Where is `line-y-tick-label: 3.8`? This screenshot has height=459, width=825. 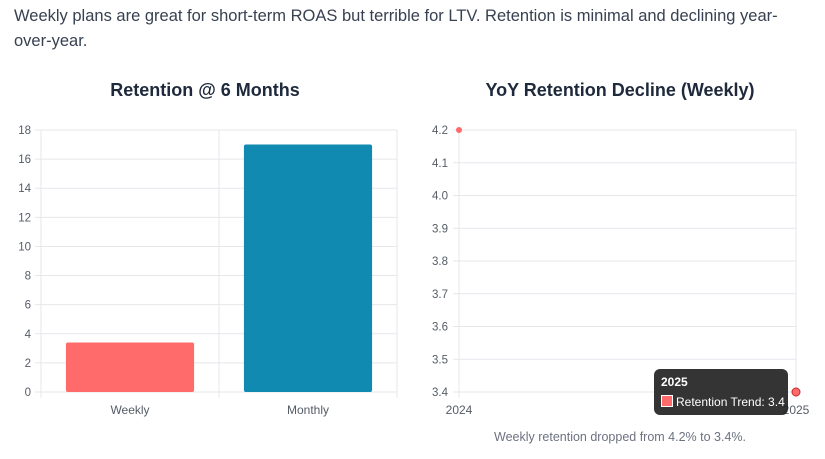
line-y-tick-label: 3.8 is located at coordinates (440, 262).